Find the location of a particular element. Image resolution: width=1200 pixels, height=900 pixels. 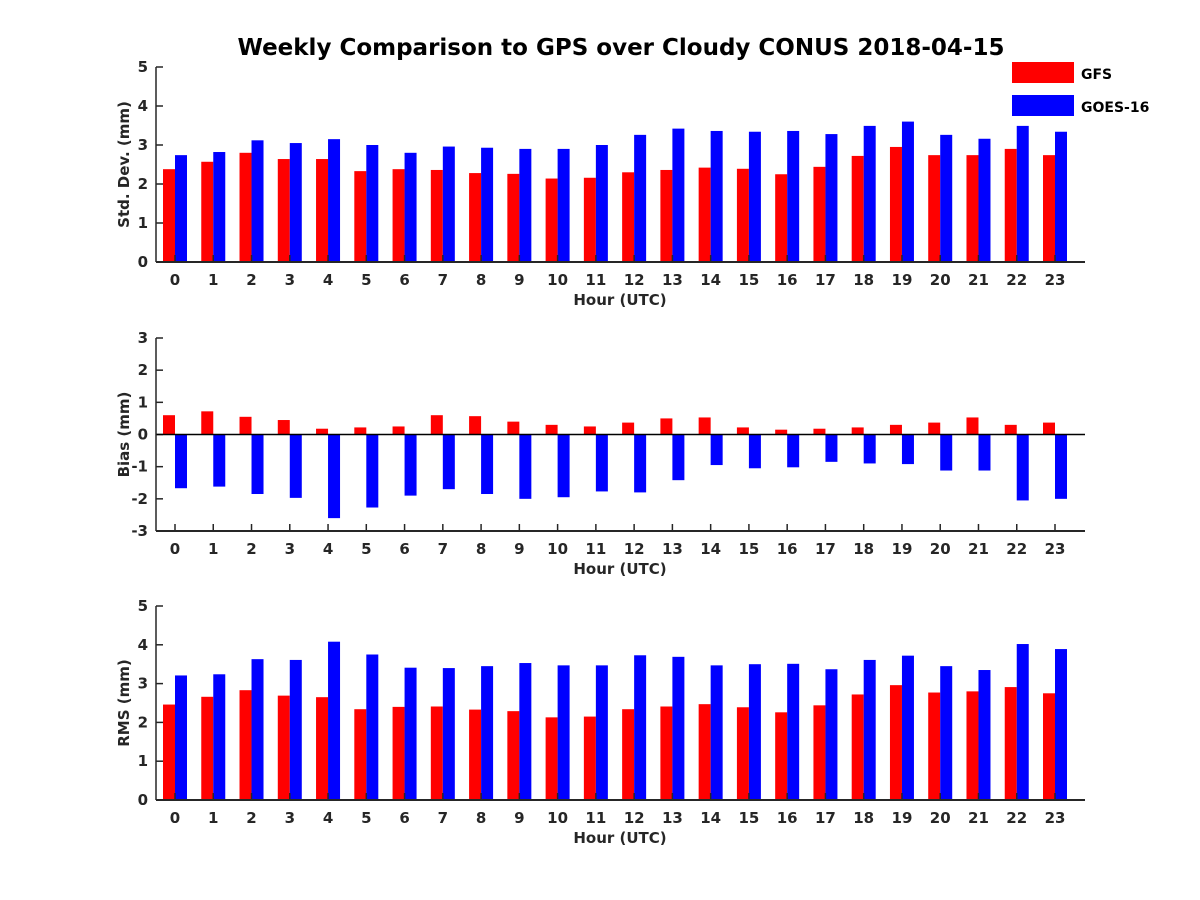

bias-ytick-label: 1 is located at coordinates (143, 402).